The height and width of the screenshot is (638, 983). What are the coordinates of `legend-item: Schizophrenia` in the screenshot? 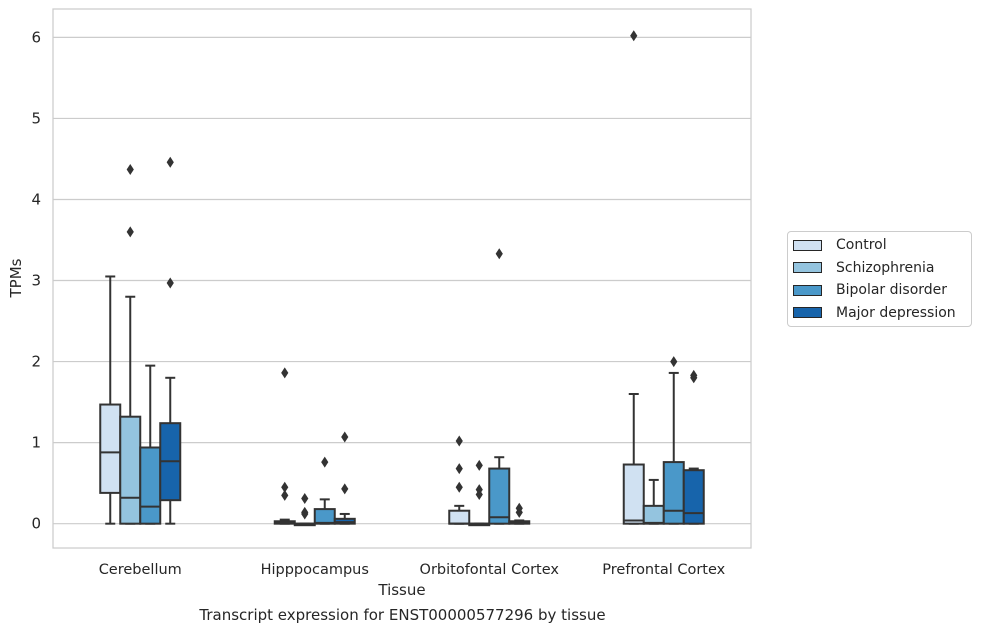 It's located at (863, 268).